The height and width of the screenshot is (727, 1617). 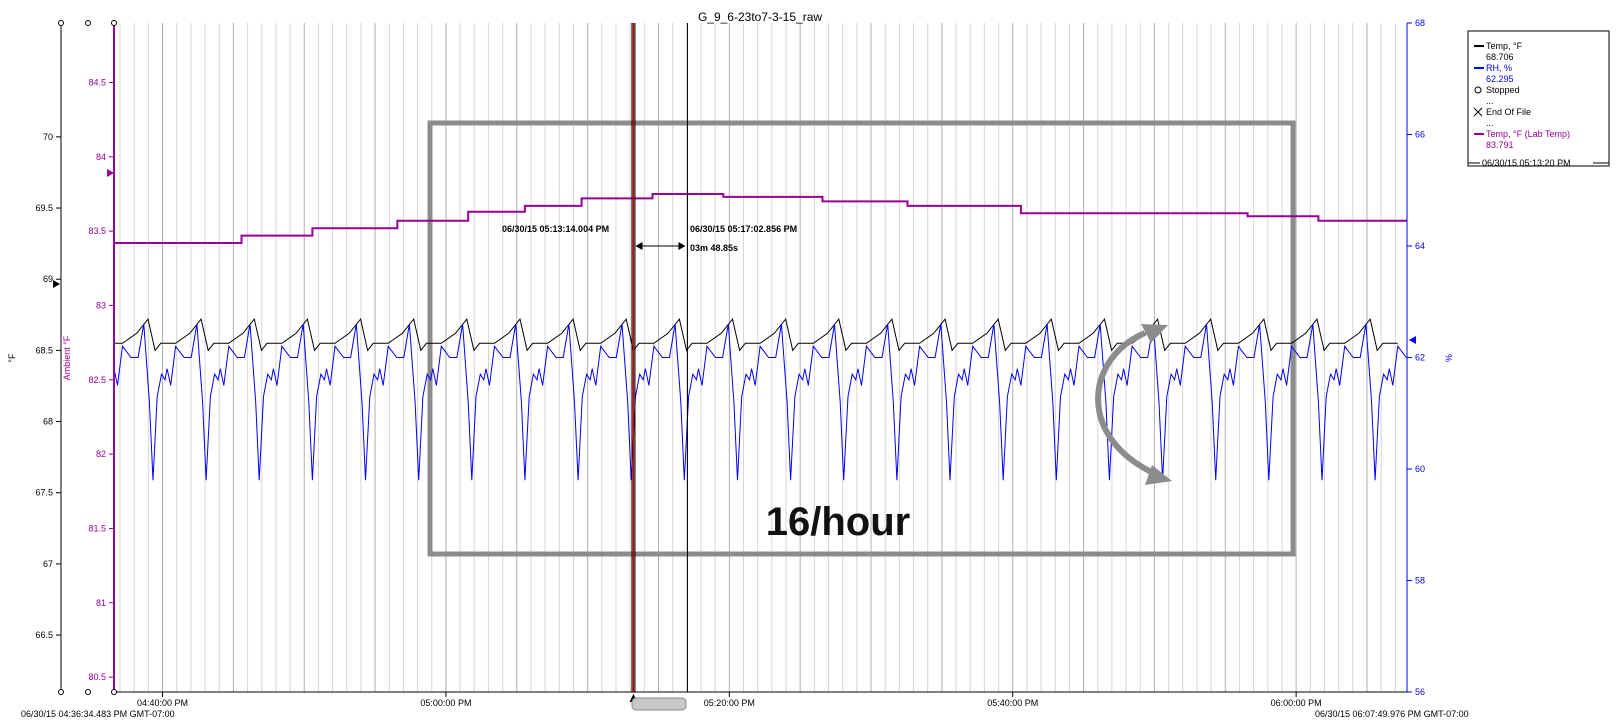 What do you see at coordinates (760, 218) in the screenshot?
I see `lab-temp-series-line` at bounding box center [760, 218].